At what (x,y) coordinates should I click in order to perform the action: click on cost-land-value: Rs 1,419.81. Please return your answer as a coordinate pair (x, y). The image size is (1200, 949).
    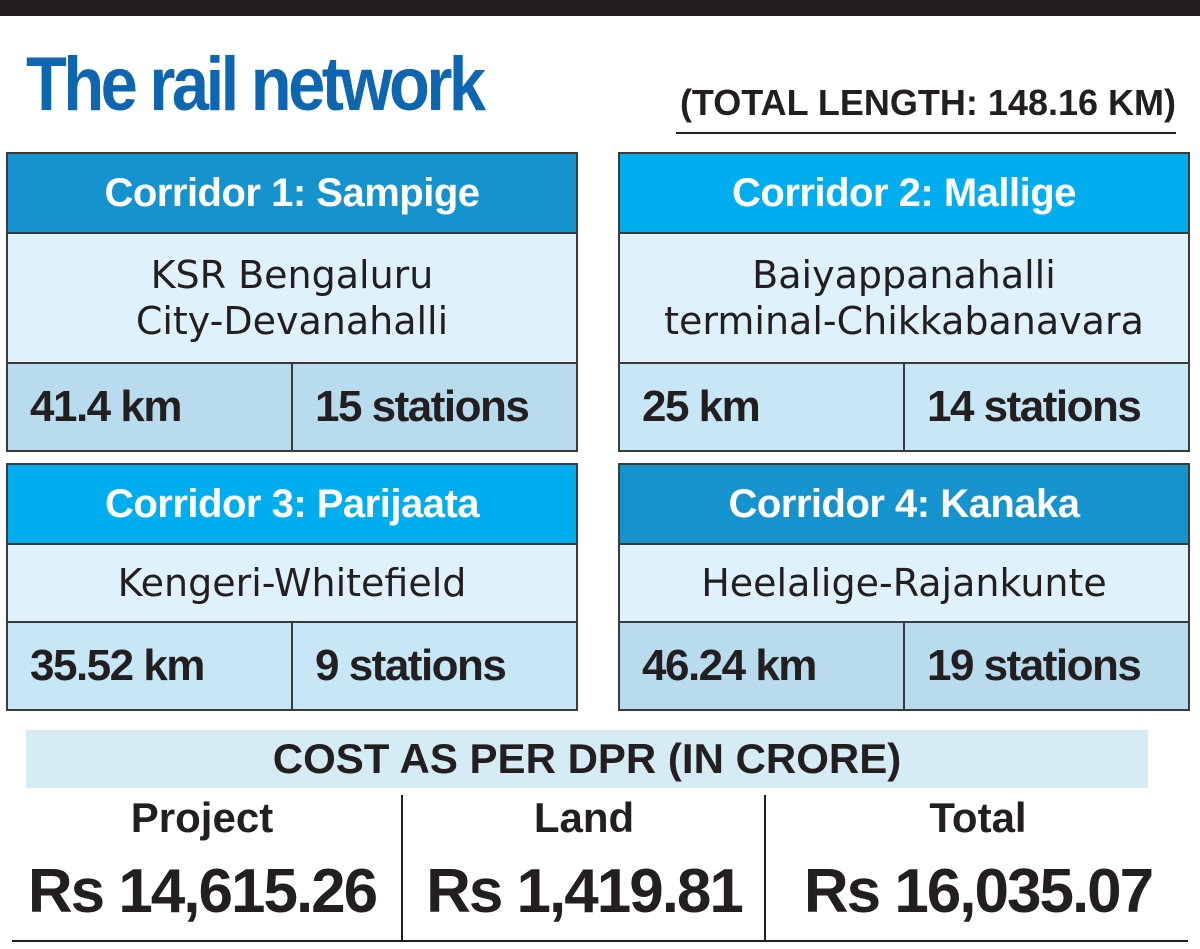
    Looking at the image, I should click on (585, 891).